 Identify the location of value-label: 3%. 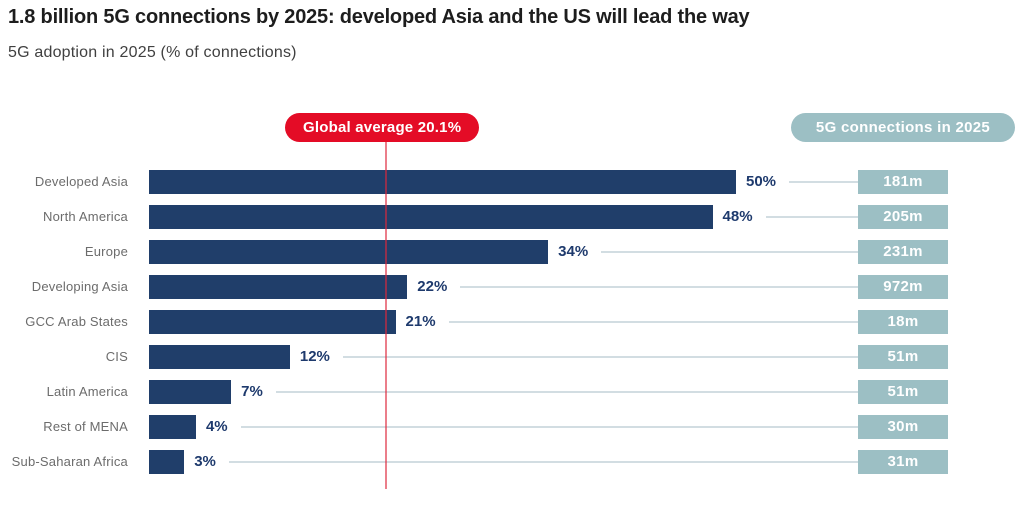
(205, 461).